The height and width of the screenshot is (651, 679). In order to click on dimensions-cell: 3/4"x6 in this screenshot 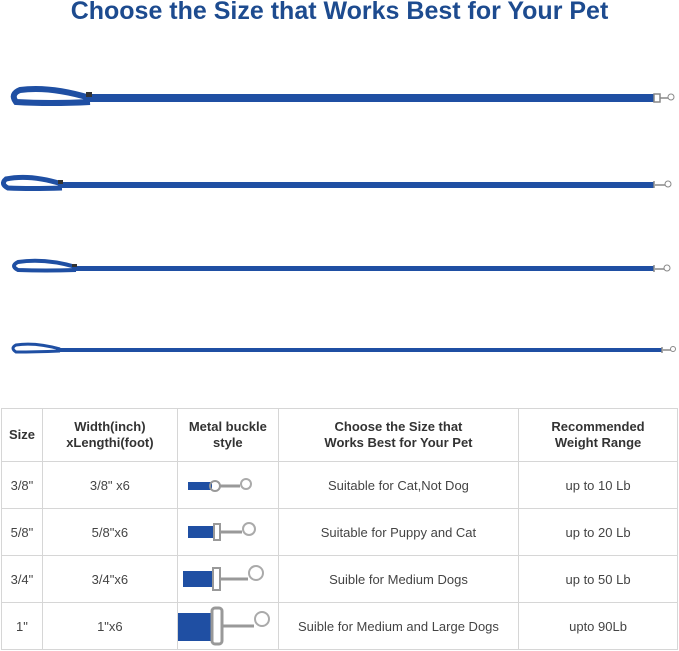, I will do `click(109, 579)`.